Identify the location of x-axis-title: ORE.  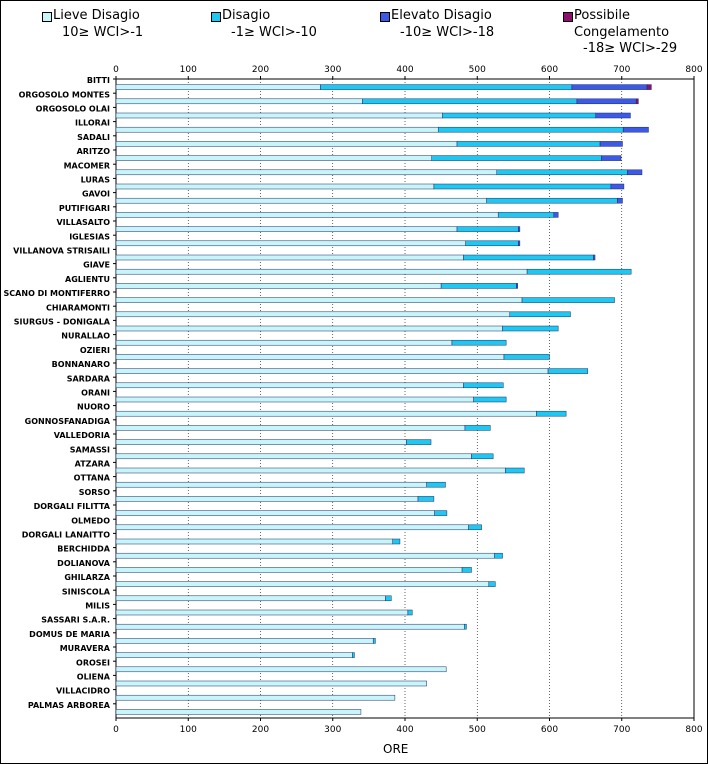
(396, 749).